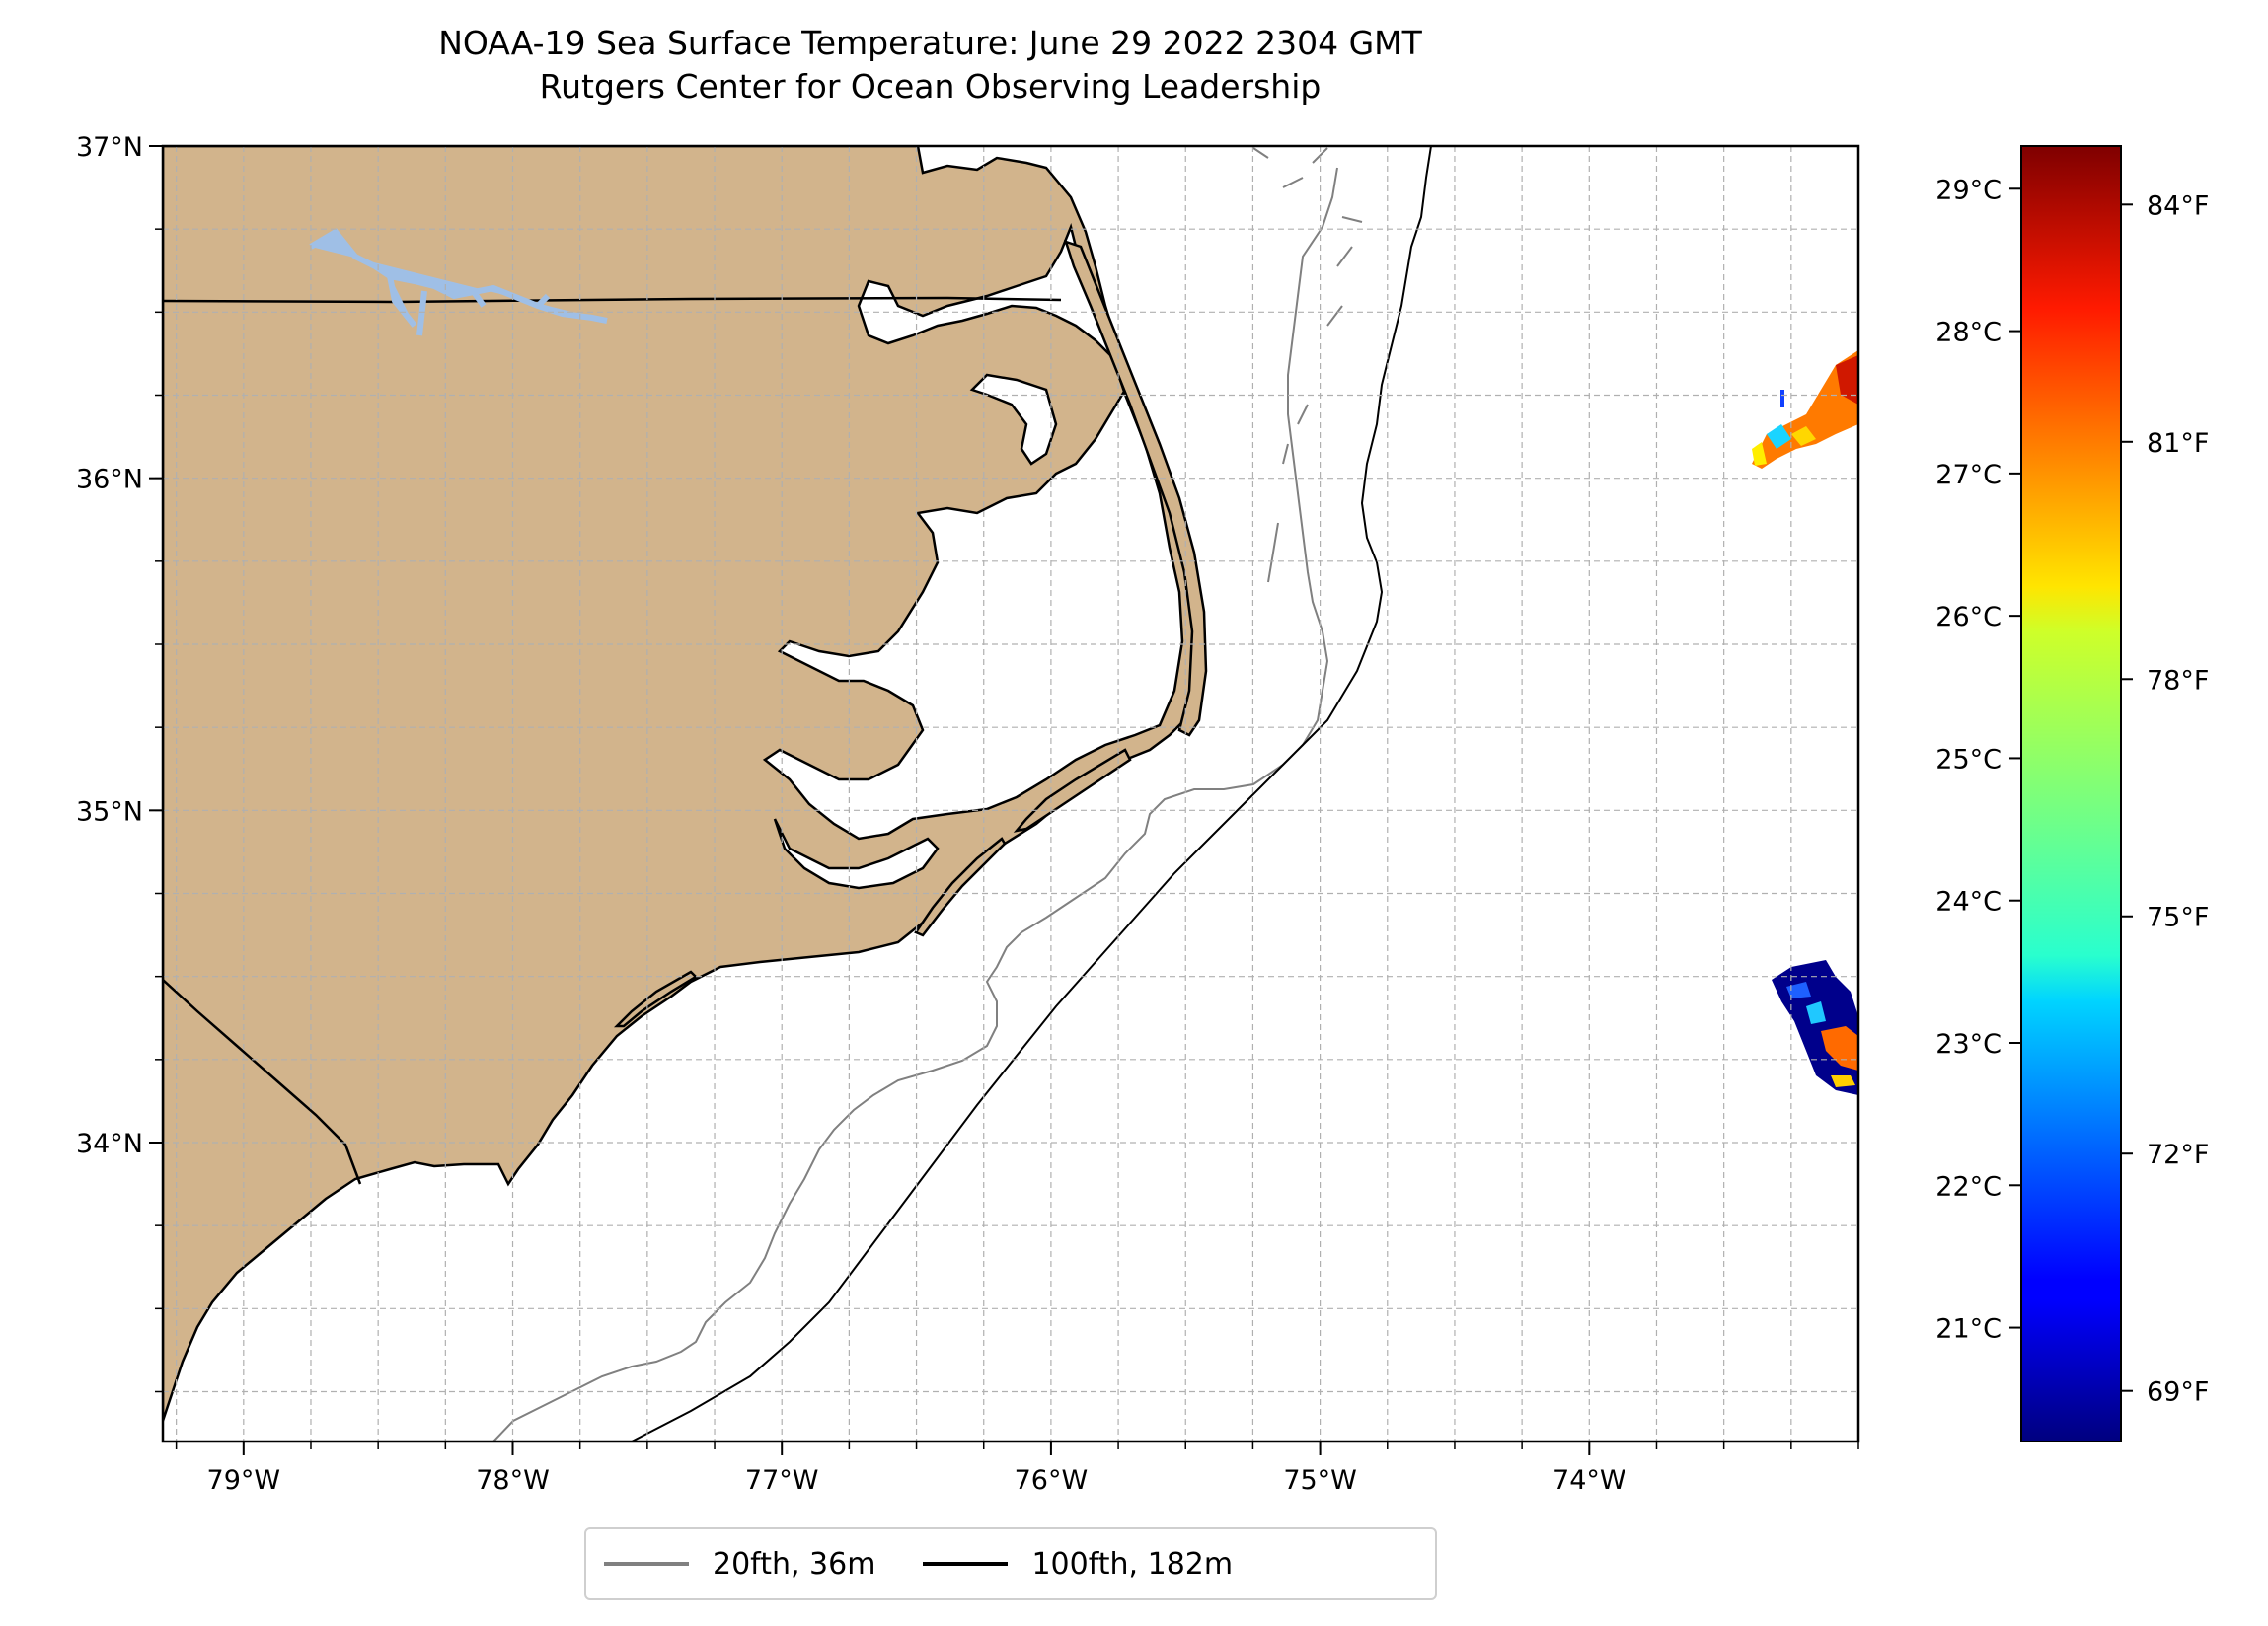  What do you see at coordinates (513, 1480) in the screenshot?
I see `lon-tick-label: 78°W` at bounding box center [513, 1480].